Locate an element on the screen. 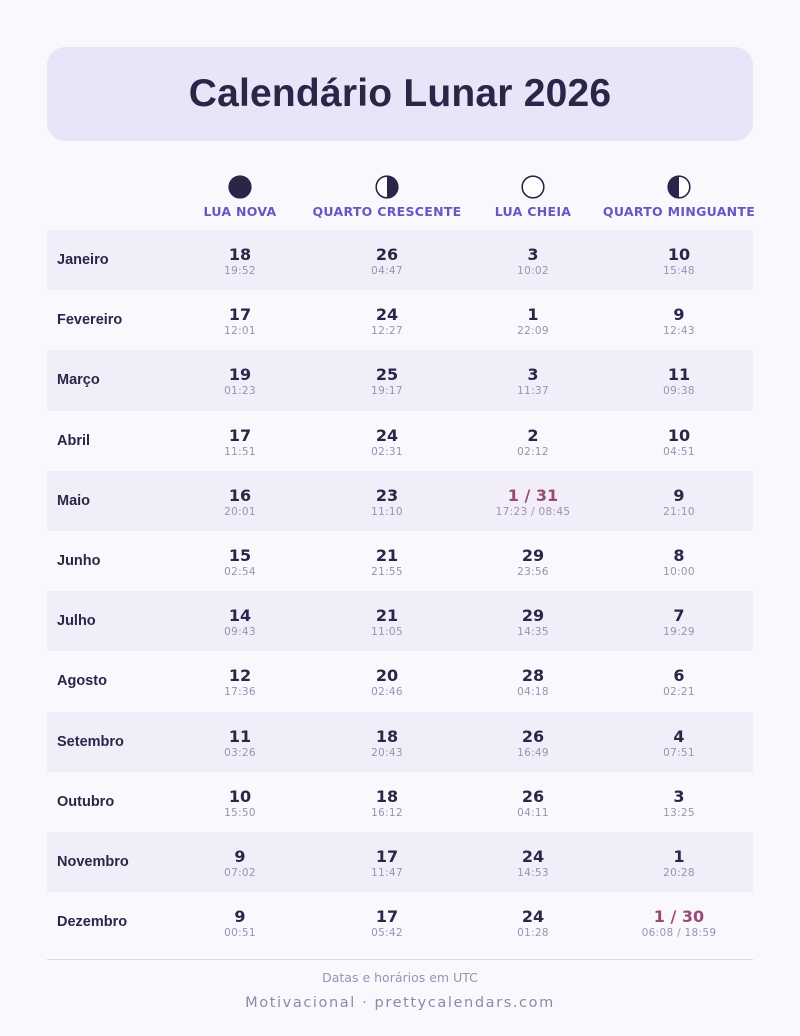  phase-day: 6 is located at coordinates (679, 676).